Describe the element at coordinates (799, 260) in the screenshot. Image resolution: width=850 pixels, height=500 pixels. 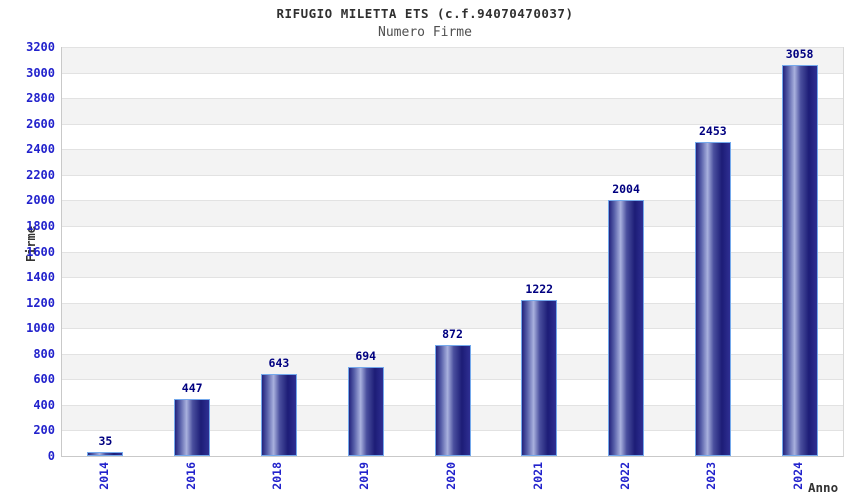
I see `bar-2024` at that location.